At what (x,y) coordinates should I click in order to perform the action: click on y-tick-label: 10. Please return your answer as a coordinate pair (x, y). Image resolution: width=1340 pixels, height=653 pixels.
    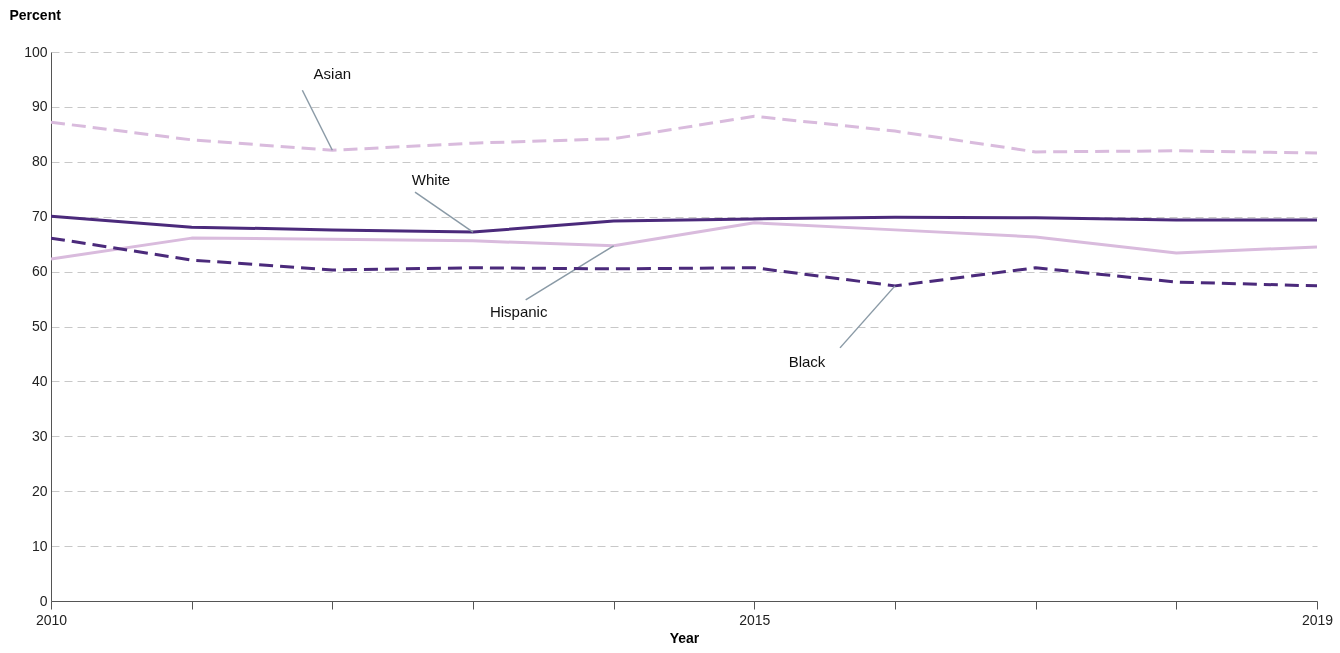
    Looking at the image, I should click on (39, 545).